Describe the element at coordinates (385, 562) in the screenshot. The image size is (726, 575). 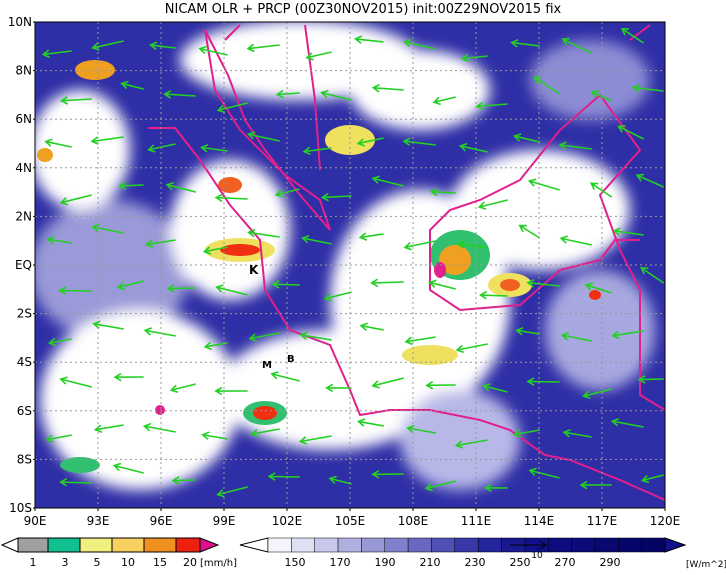
I see `olr-label: 190` at that location.